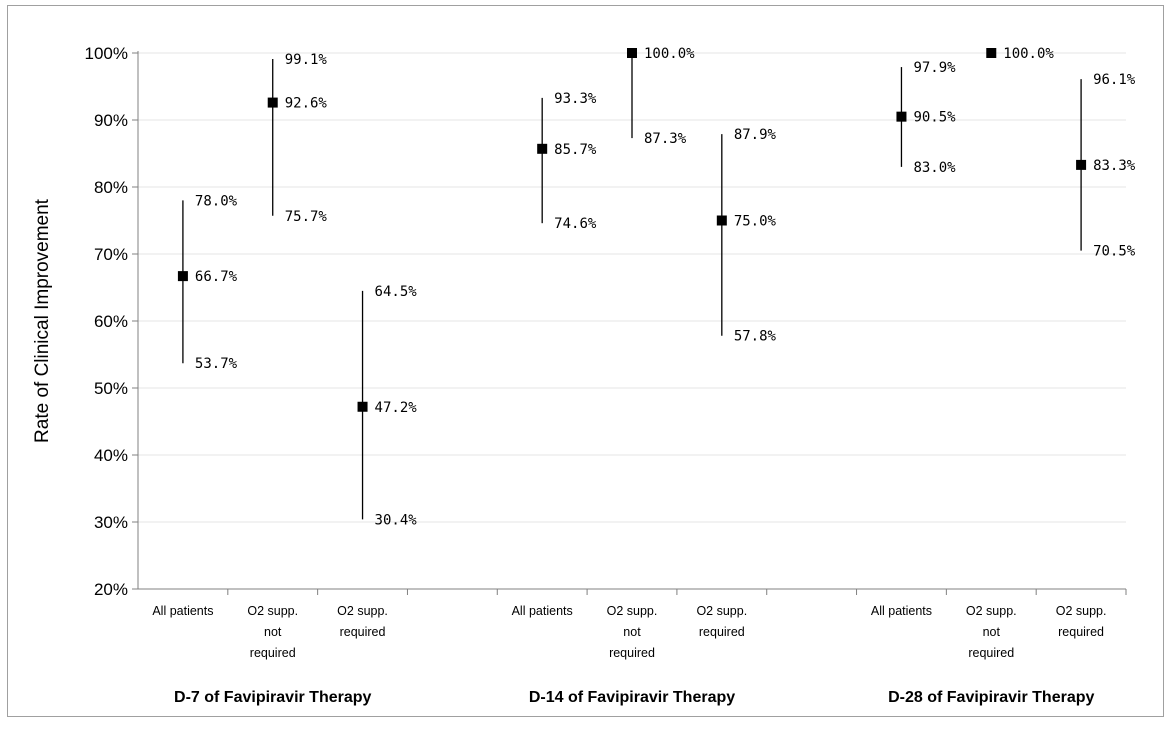  What do you see at coordinates (306, 217) in the screenshot?
I see `lower-label: 75.7%` at bounding box center [306, 217].